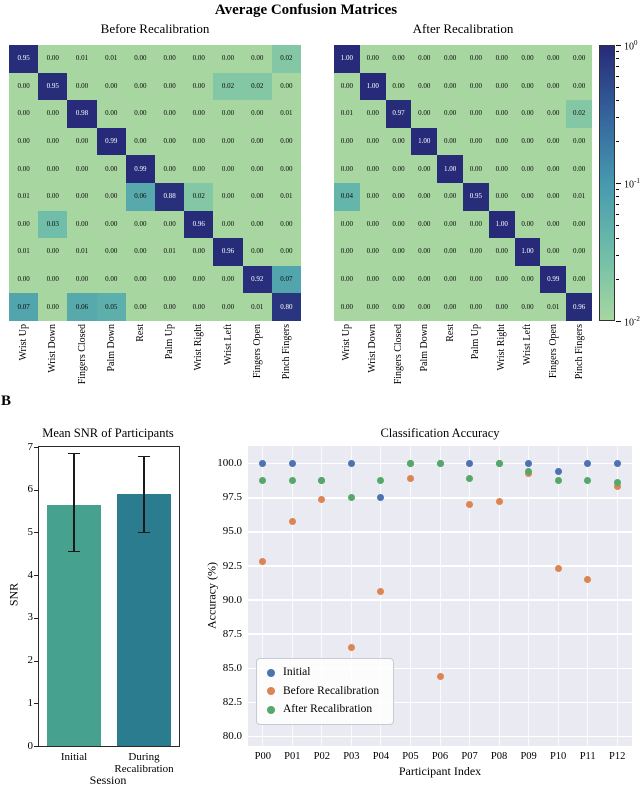 This screenshot has height=795, width=640. Describe the element at coordinates (30, 531) in the screenshot. I see `y-tick-label: 5` at that location.